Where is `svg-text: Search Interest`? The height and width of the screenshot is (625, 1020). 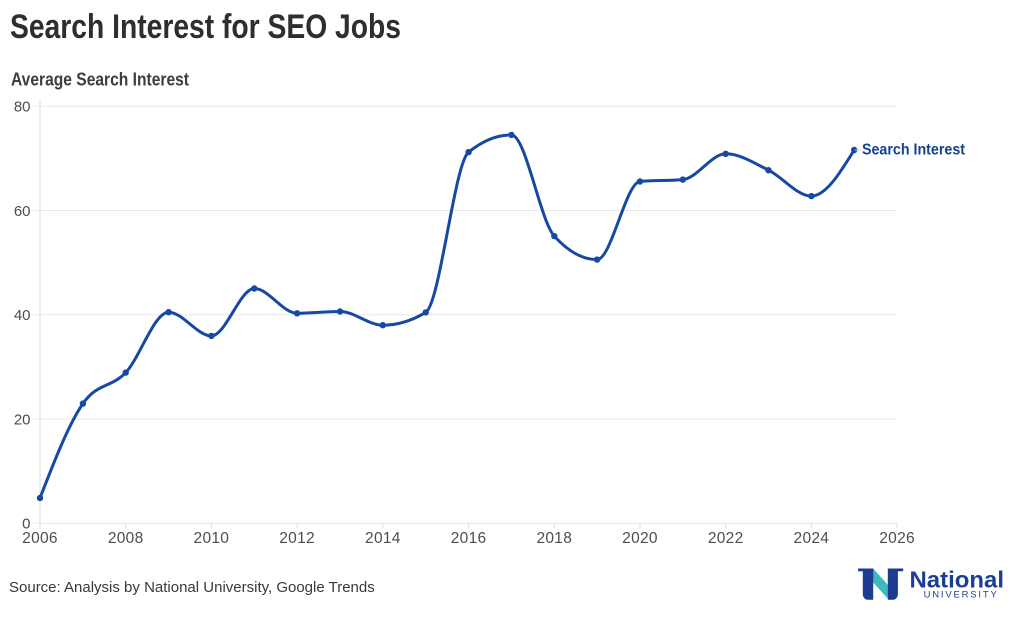 svg-text: Search Interest is located at coordinates (913, 150).